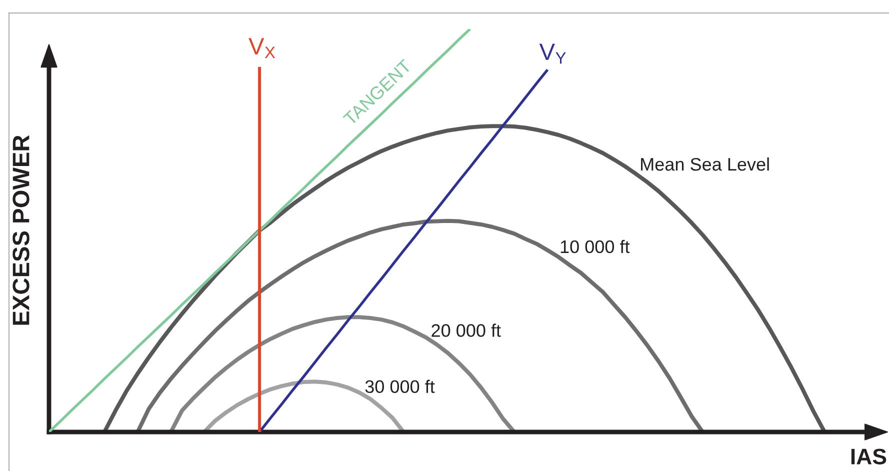  Describe the element at coordinates (705, 164) in the screenshot. I see `series-label: Mean Sea Level` at that location.